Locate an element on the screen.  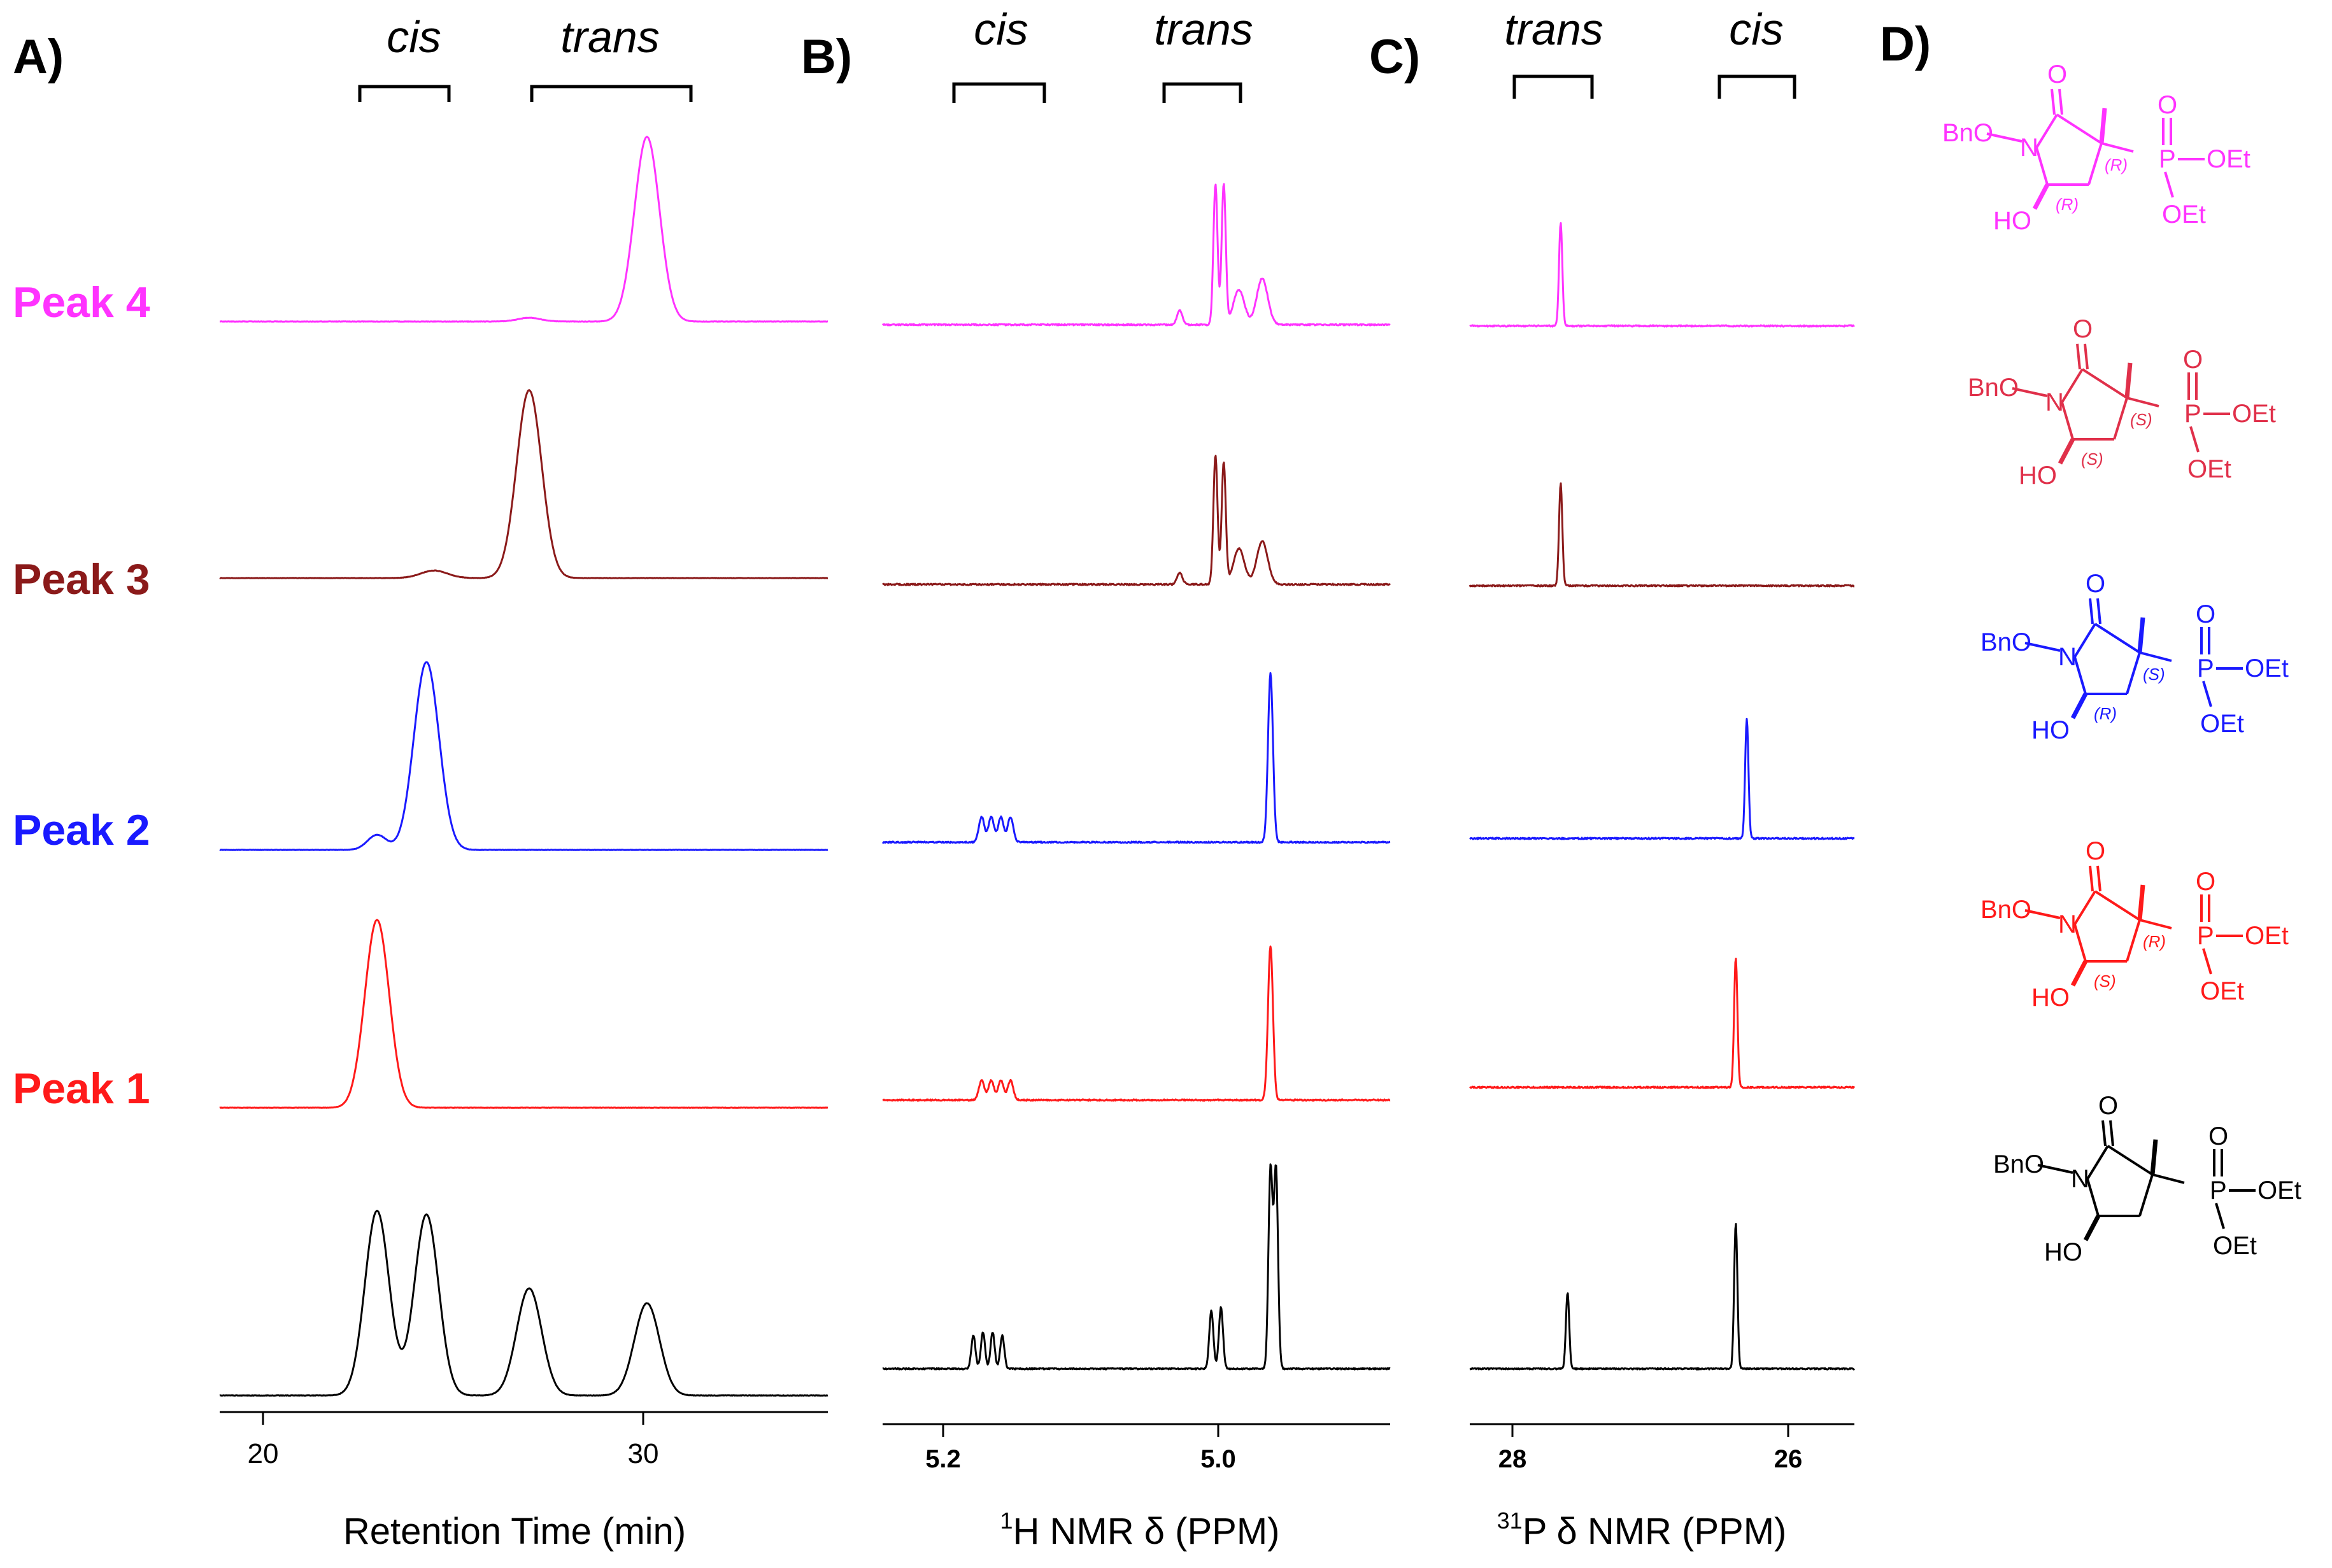
axis-title-b-sup: 1 is located at coordinates (1006, 1521).